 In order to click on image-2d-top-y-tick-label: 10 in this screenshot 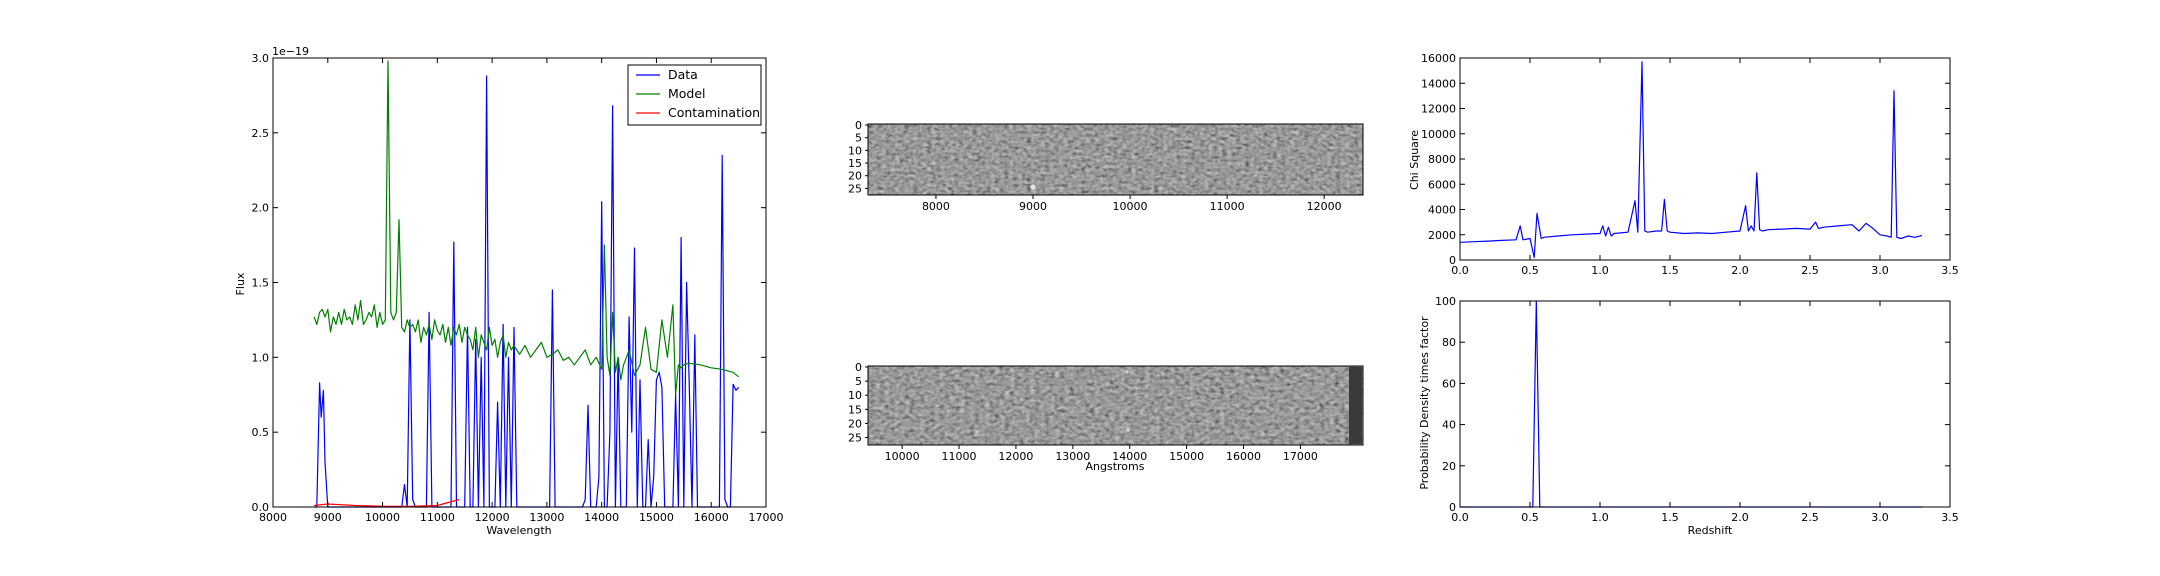, I will do `click(855, 150)`.